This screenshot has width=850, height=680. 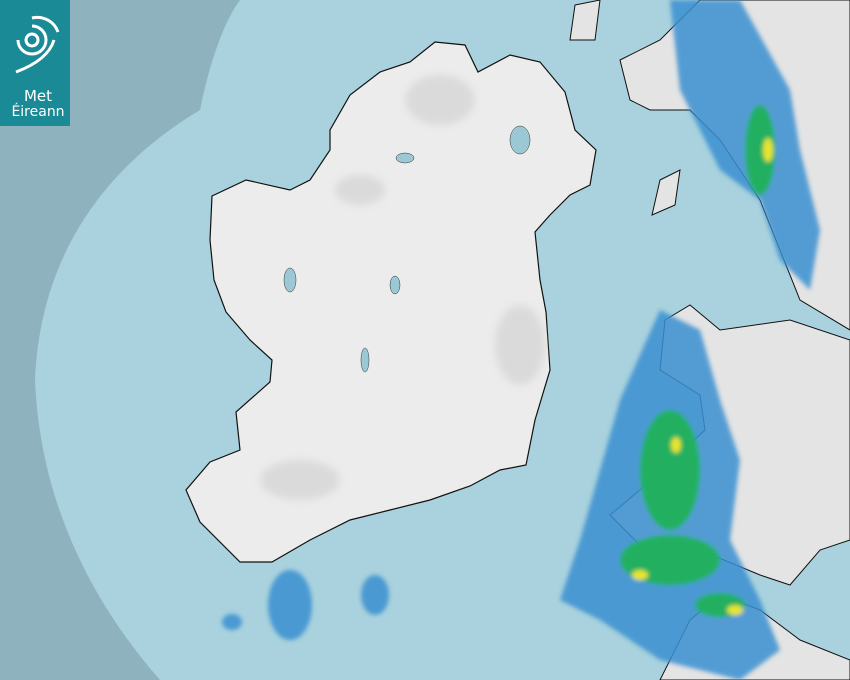 I want to click on logo-text-met: Met, so click(x=38, y=96).